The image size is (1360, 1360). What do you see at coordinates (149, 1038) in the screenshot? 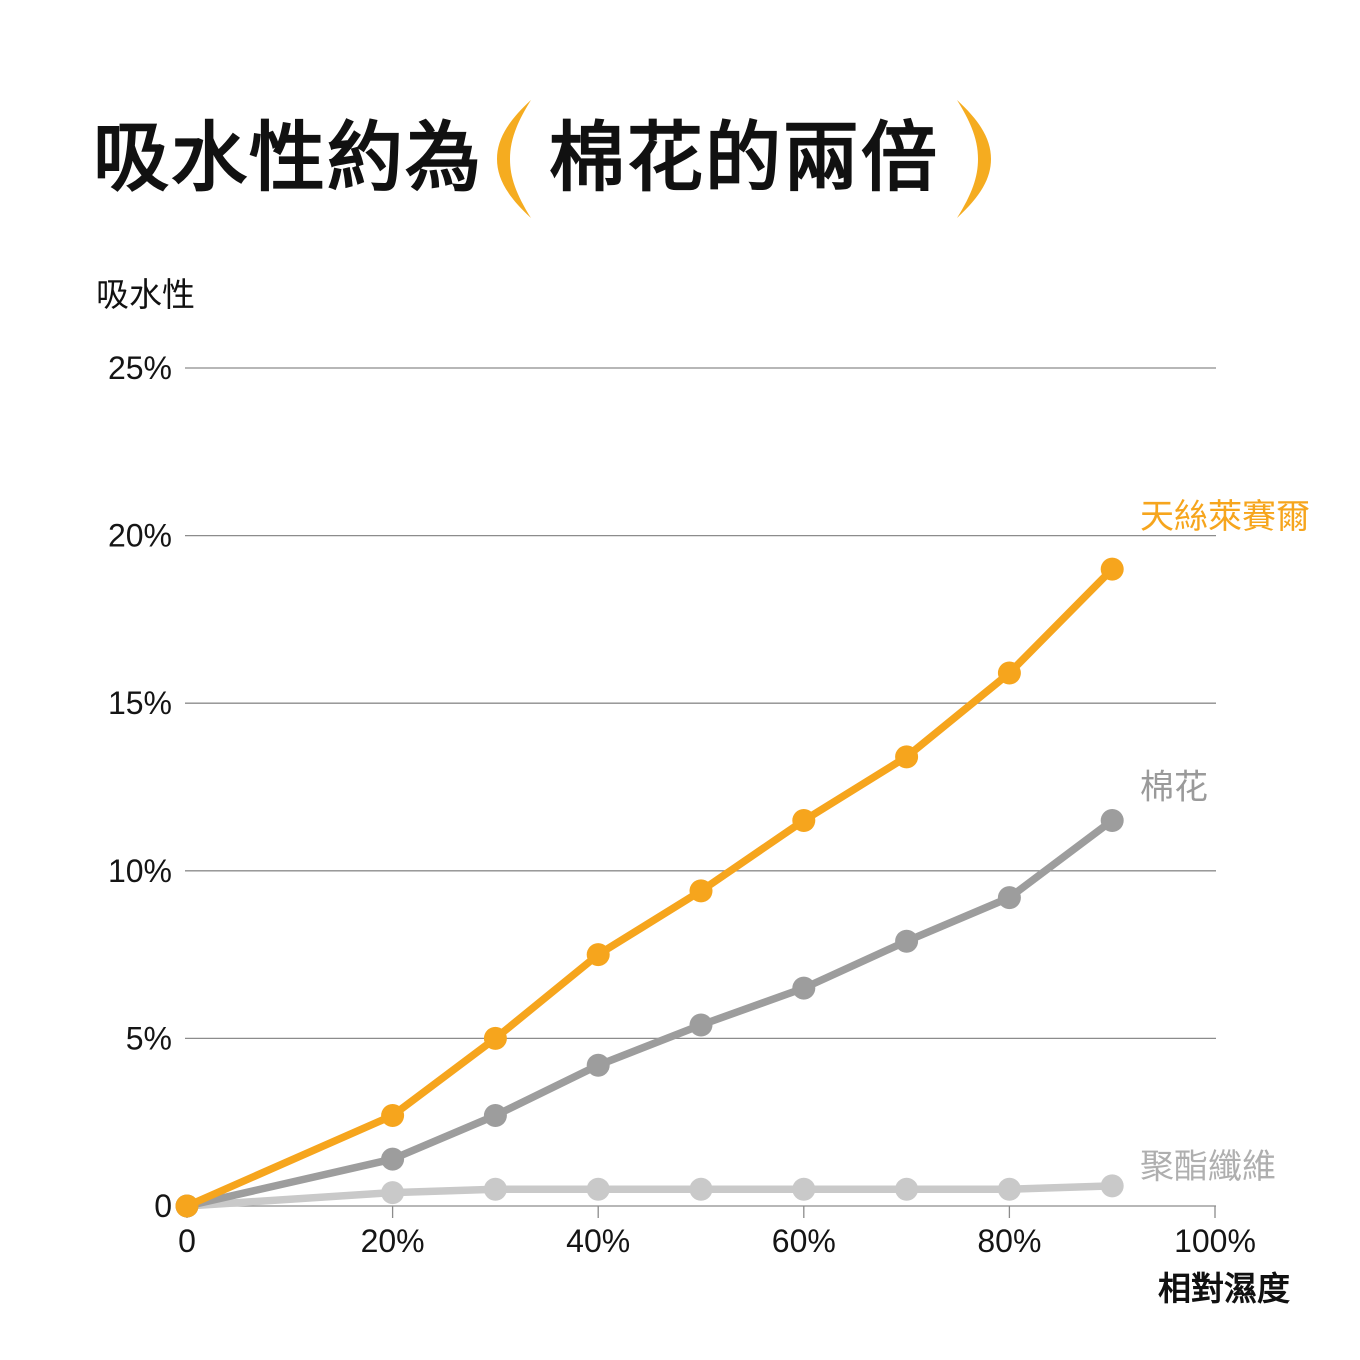
I see `y-tick-label: 5%` at bounding box center [149, 1038].